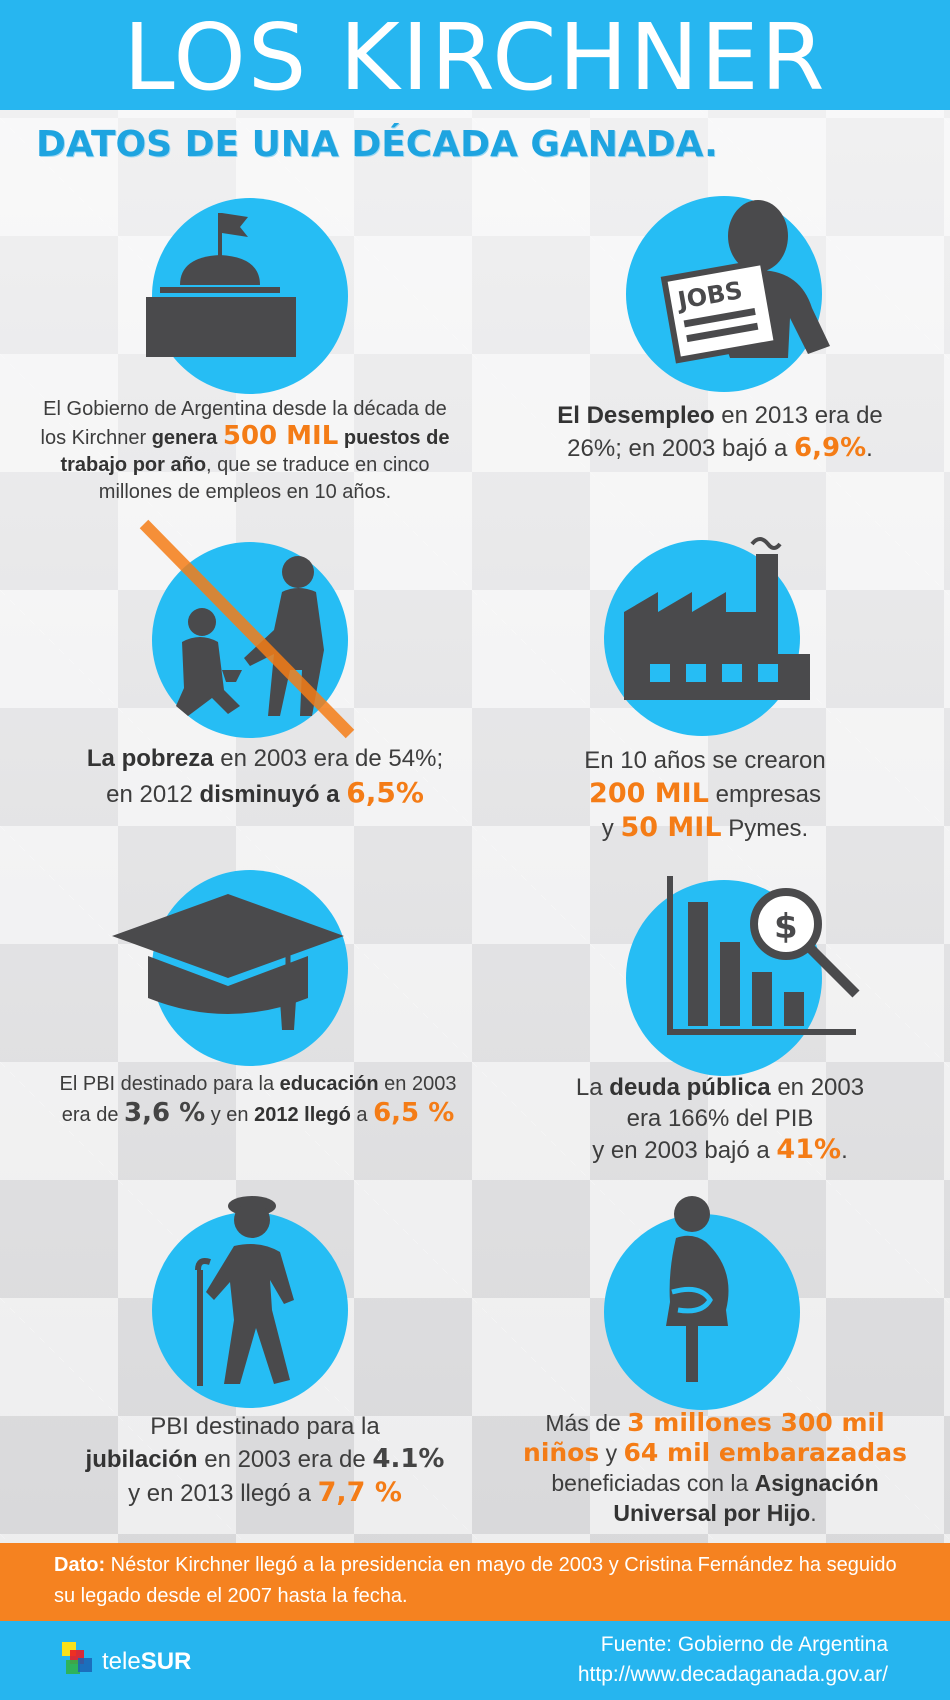  What do you see at coordinates (245, 492) in the screenshot?
I see `fact-text: millones de empleos en 10 años.` at bounding box center [245, 492].